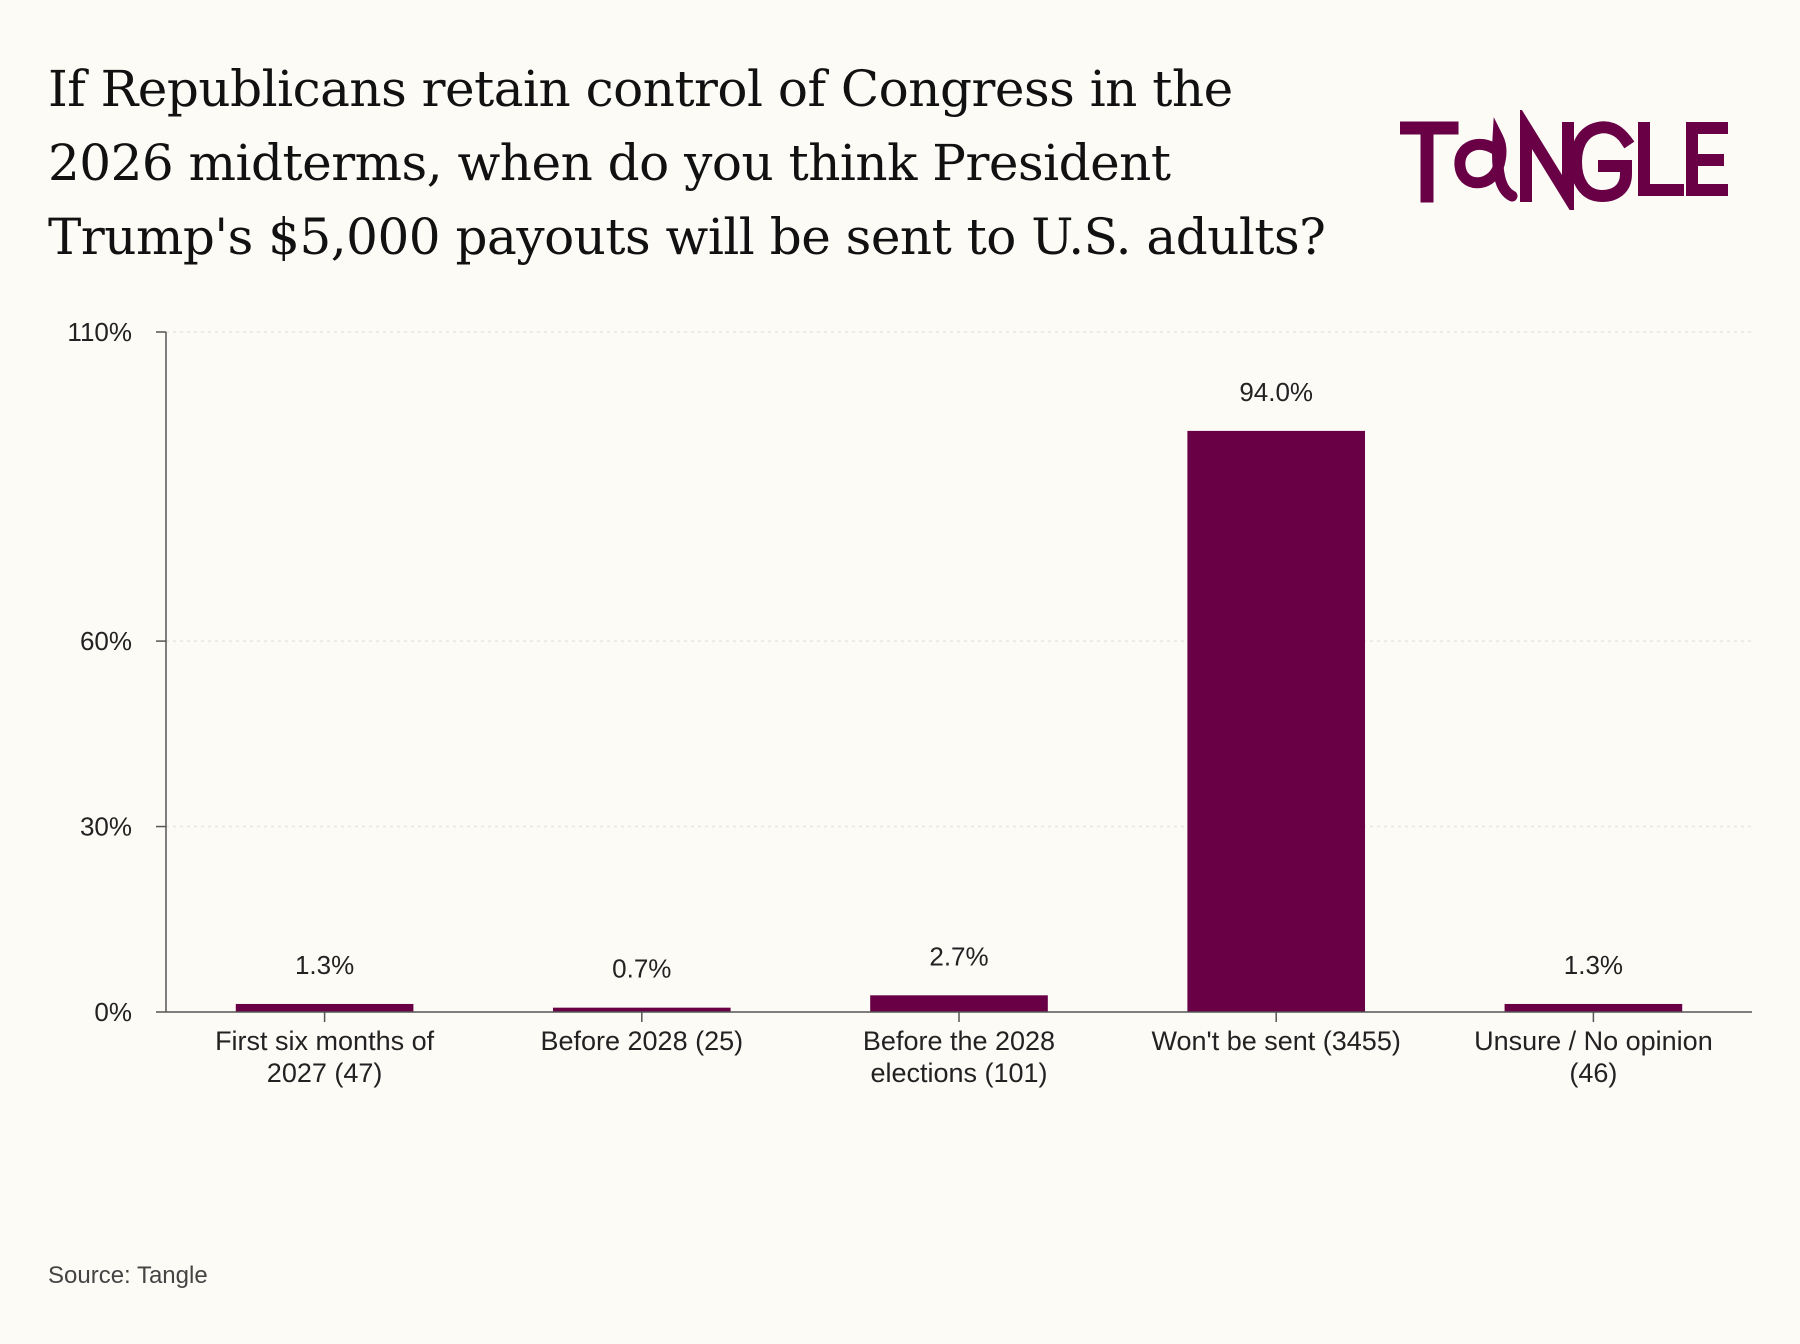 This screenshot has width=1800, height=1344. What do you see at coordinates (1707, 159) in the screenshot?
I see `logo-letter-e` at bounding box center [1707, 159].